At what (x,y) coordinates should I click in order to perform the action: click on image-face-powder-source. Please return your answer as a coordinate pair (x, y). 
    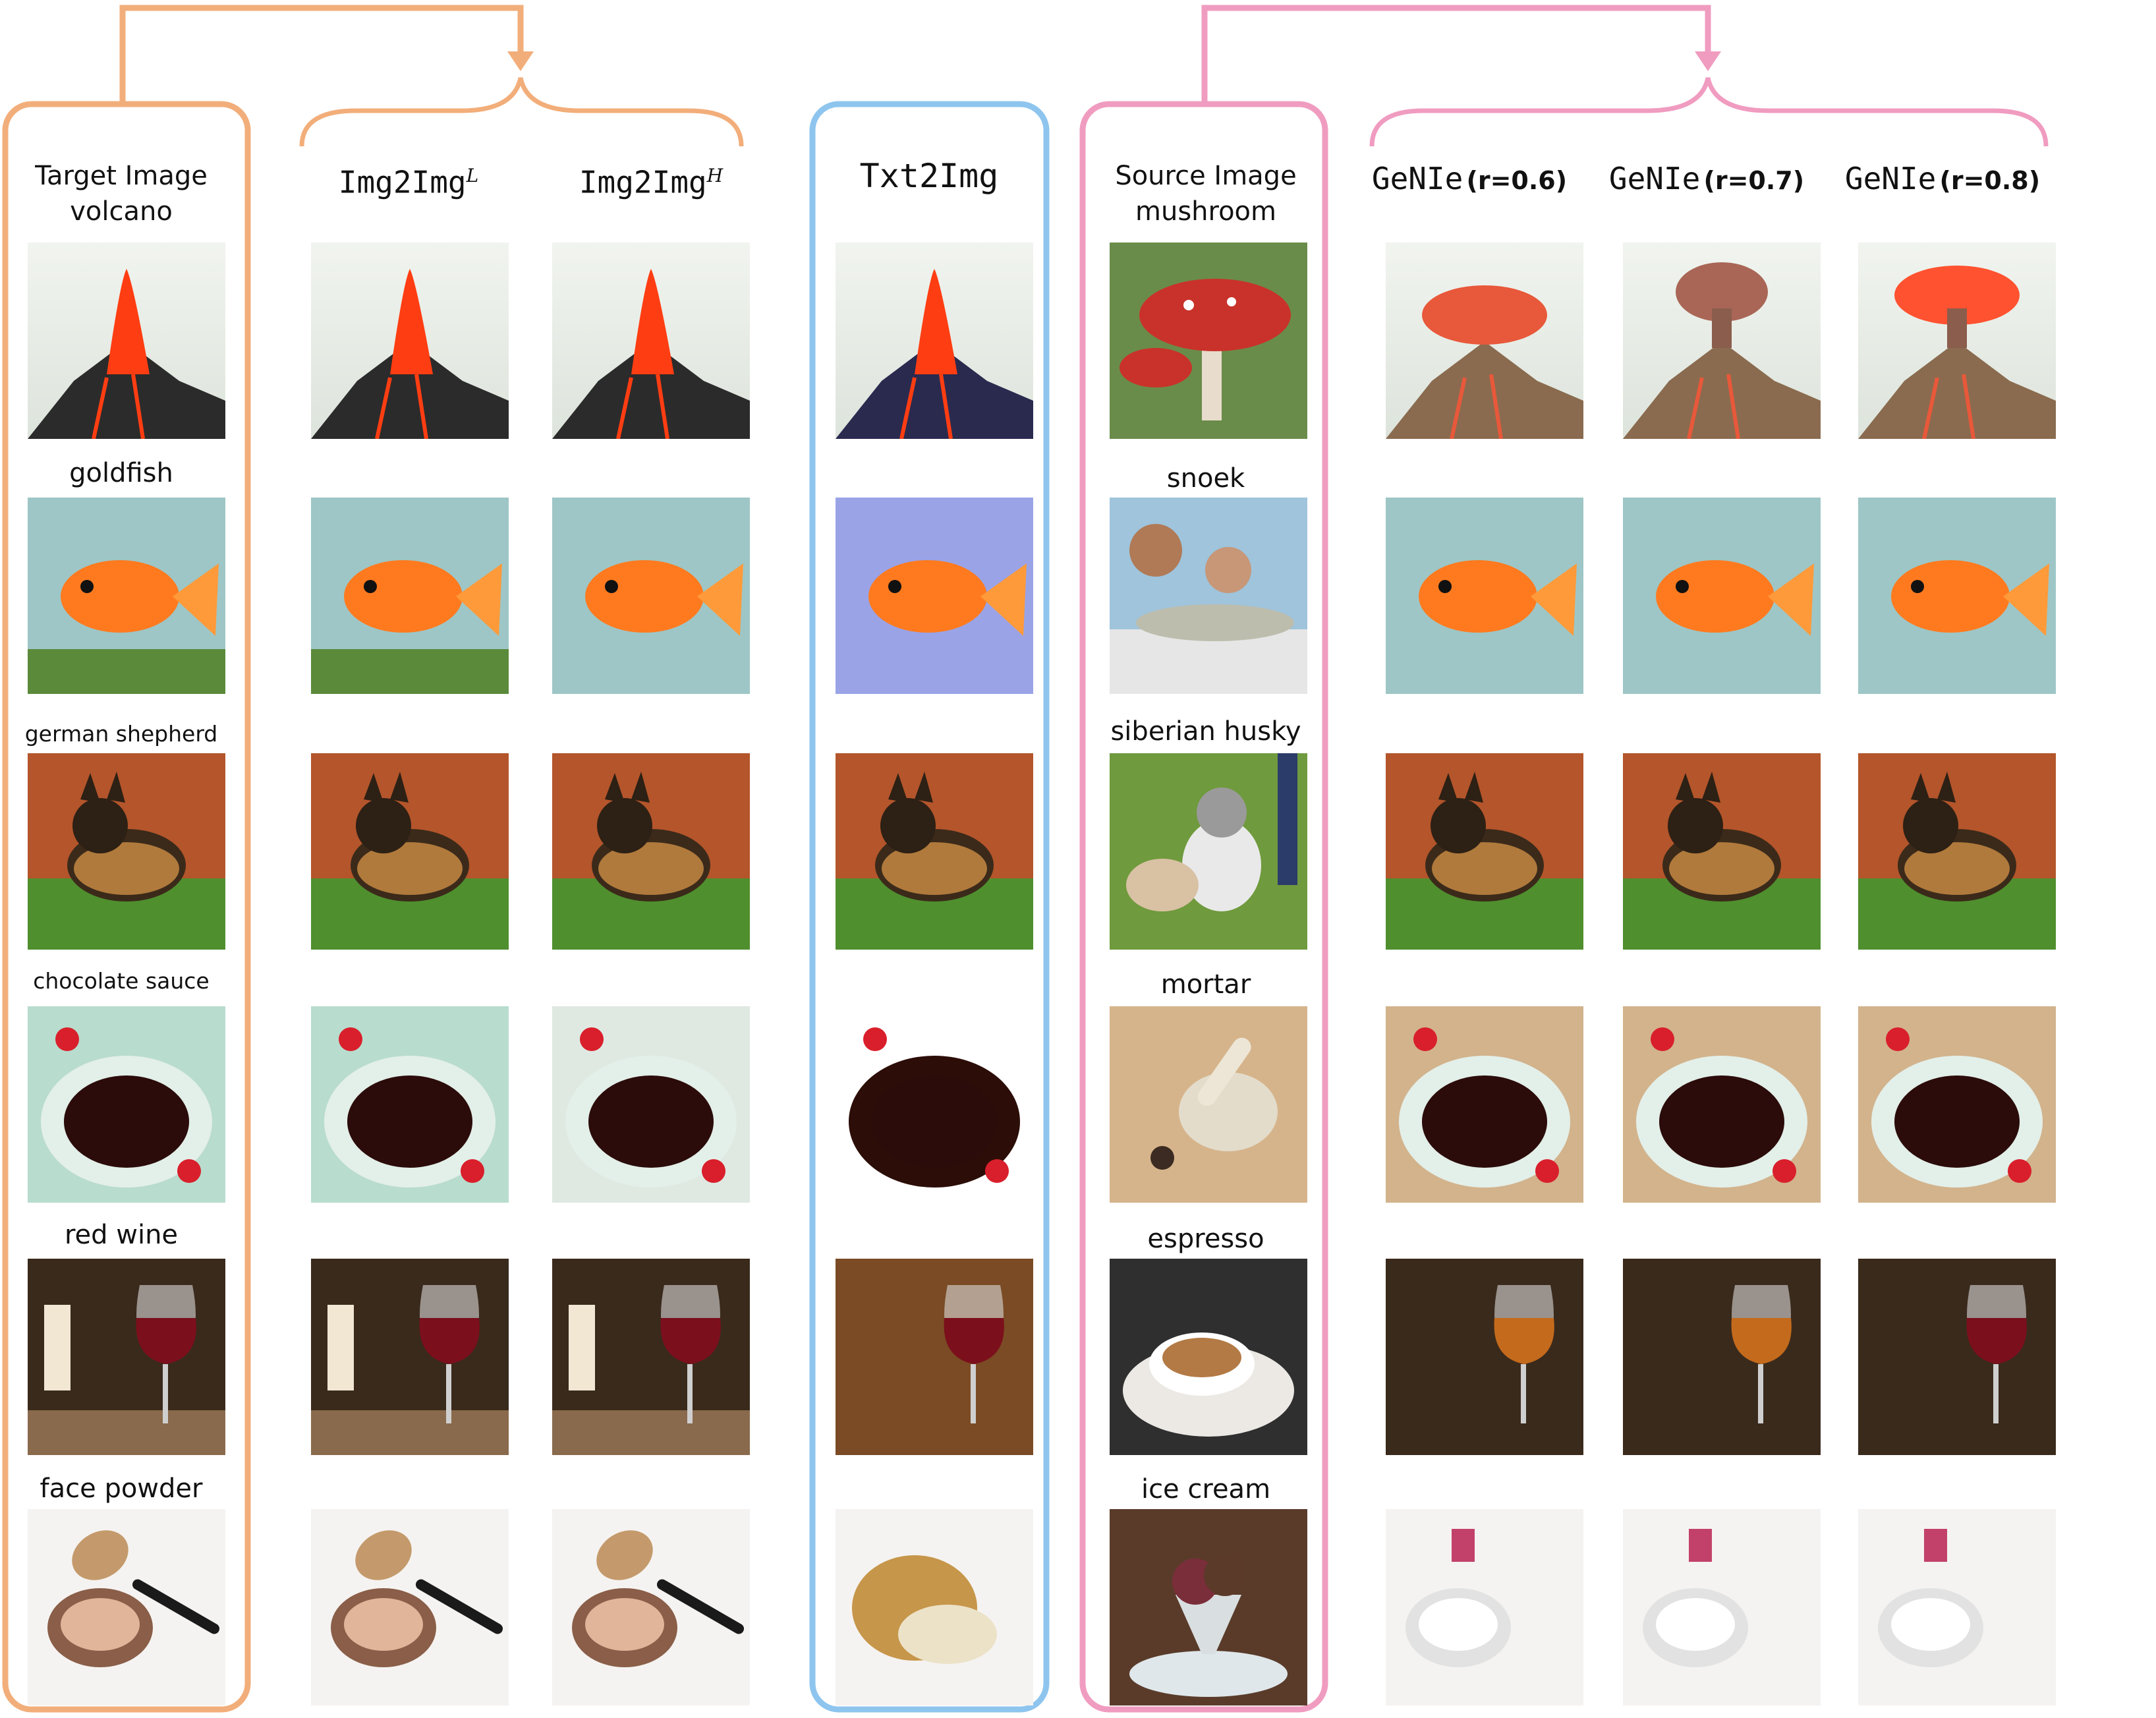
    Looking at the image, I should click on (1208, 1607).